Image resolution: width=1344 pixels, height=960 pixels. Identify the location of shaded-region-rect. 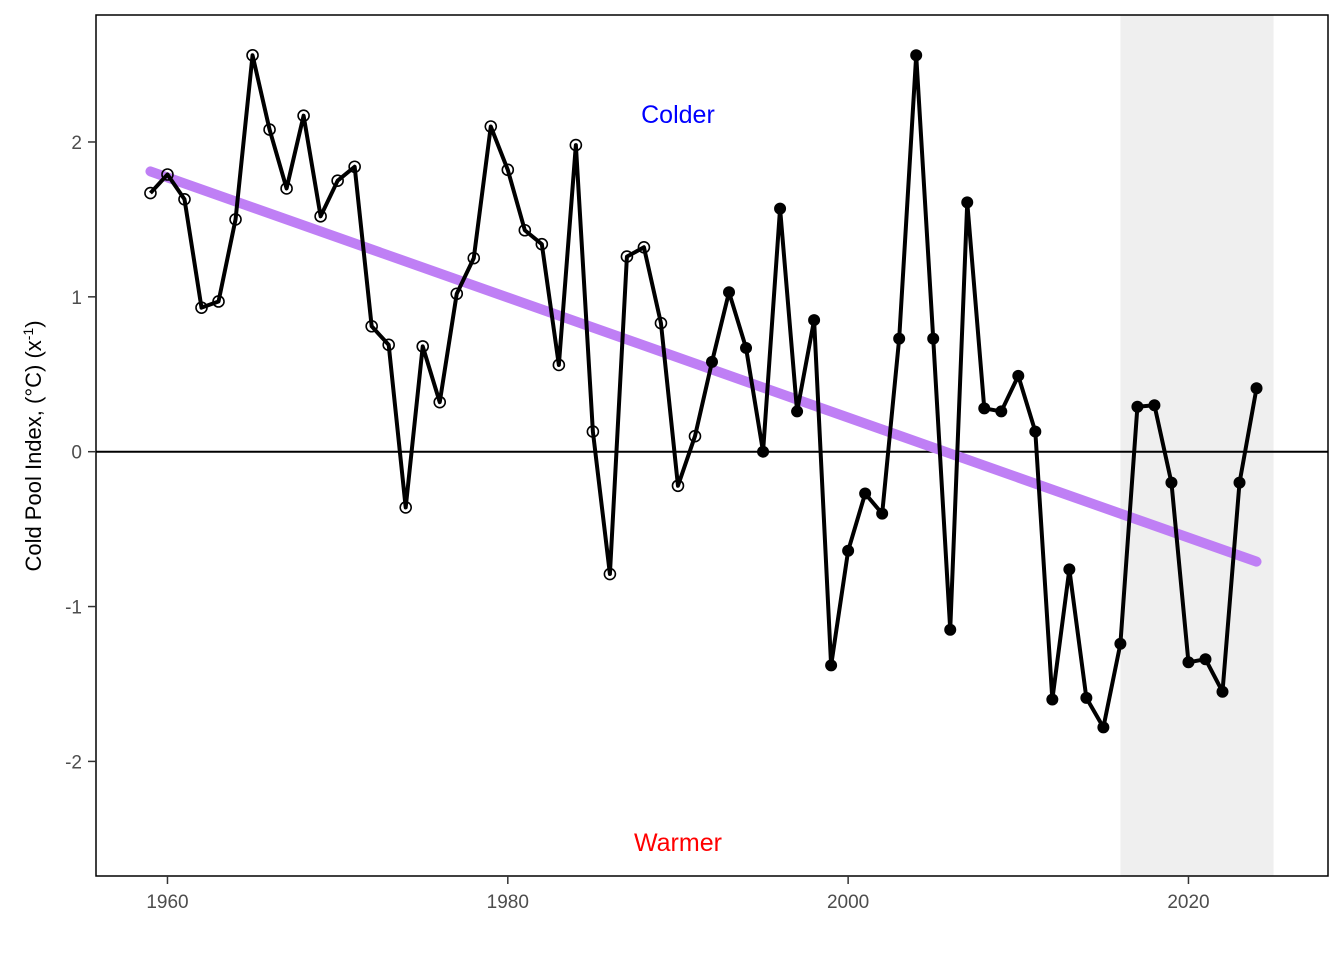
(1197, 445).